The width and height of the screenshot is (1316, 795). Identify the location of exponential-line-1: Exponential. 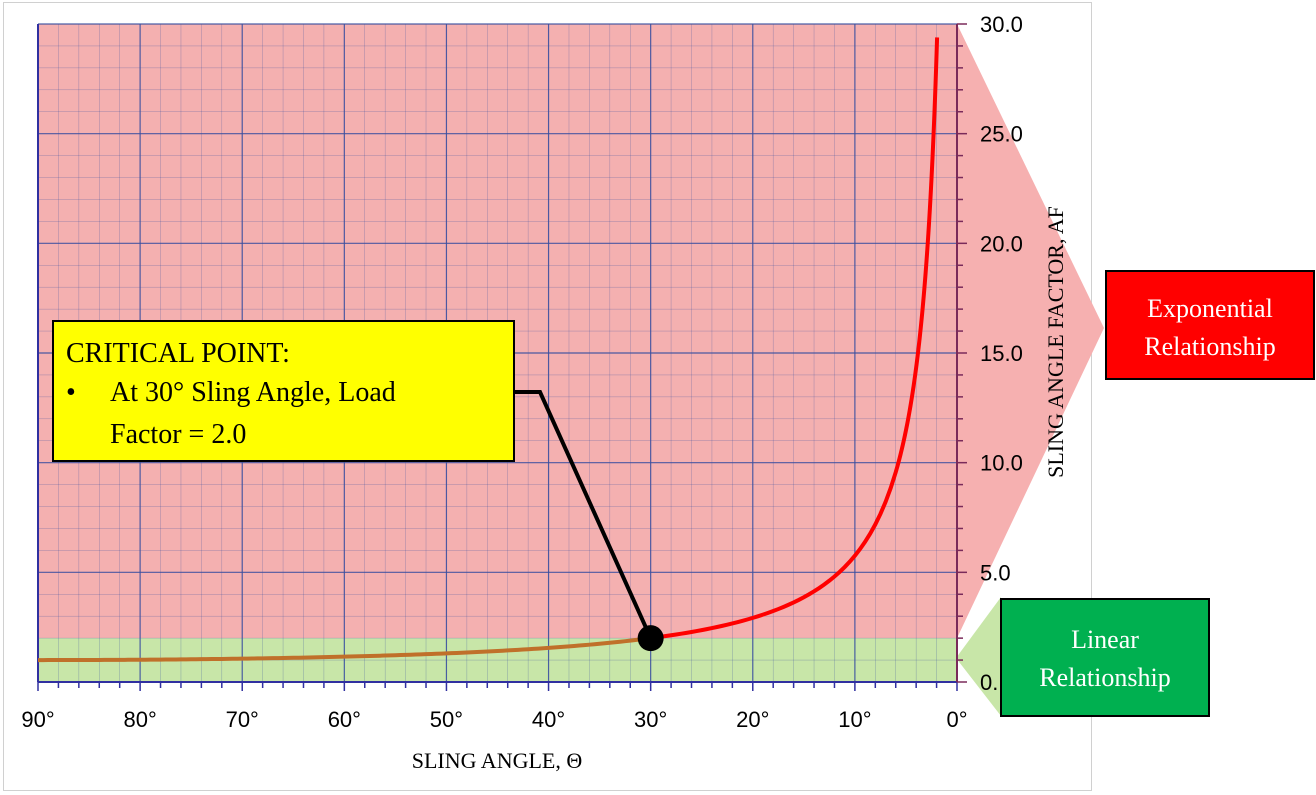
(1210, 308).